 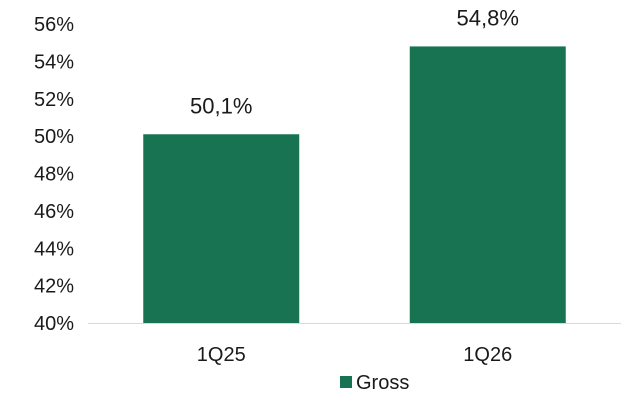 What do you see at coordinates (54, 137) in the screenshot?
I see `y-tick-label: 50%` at bounding box center [54, 137].